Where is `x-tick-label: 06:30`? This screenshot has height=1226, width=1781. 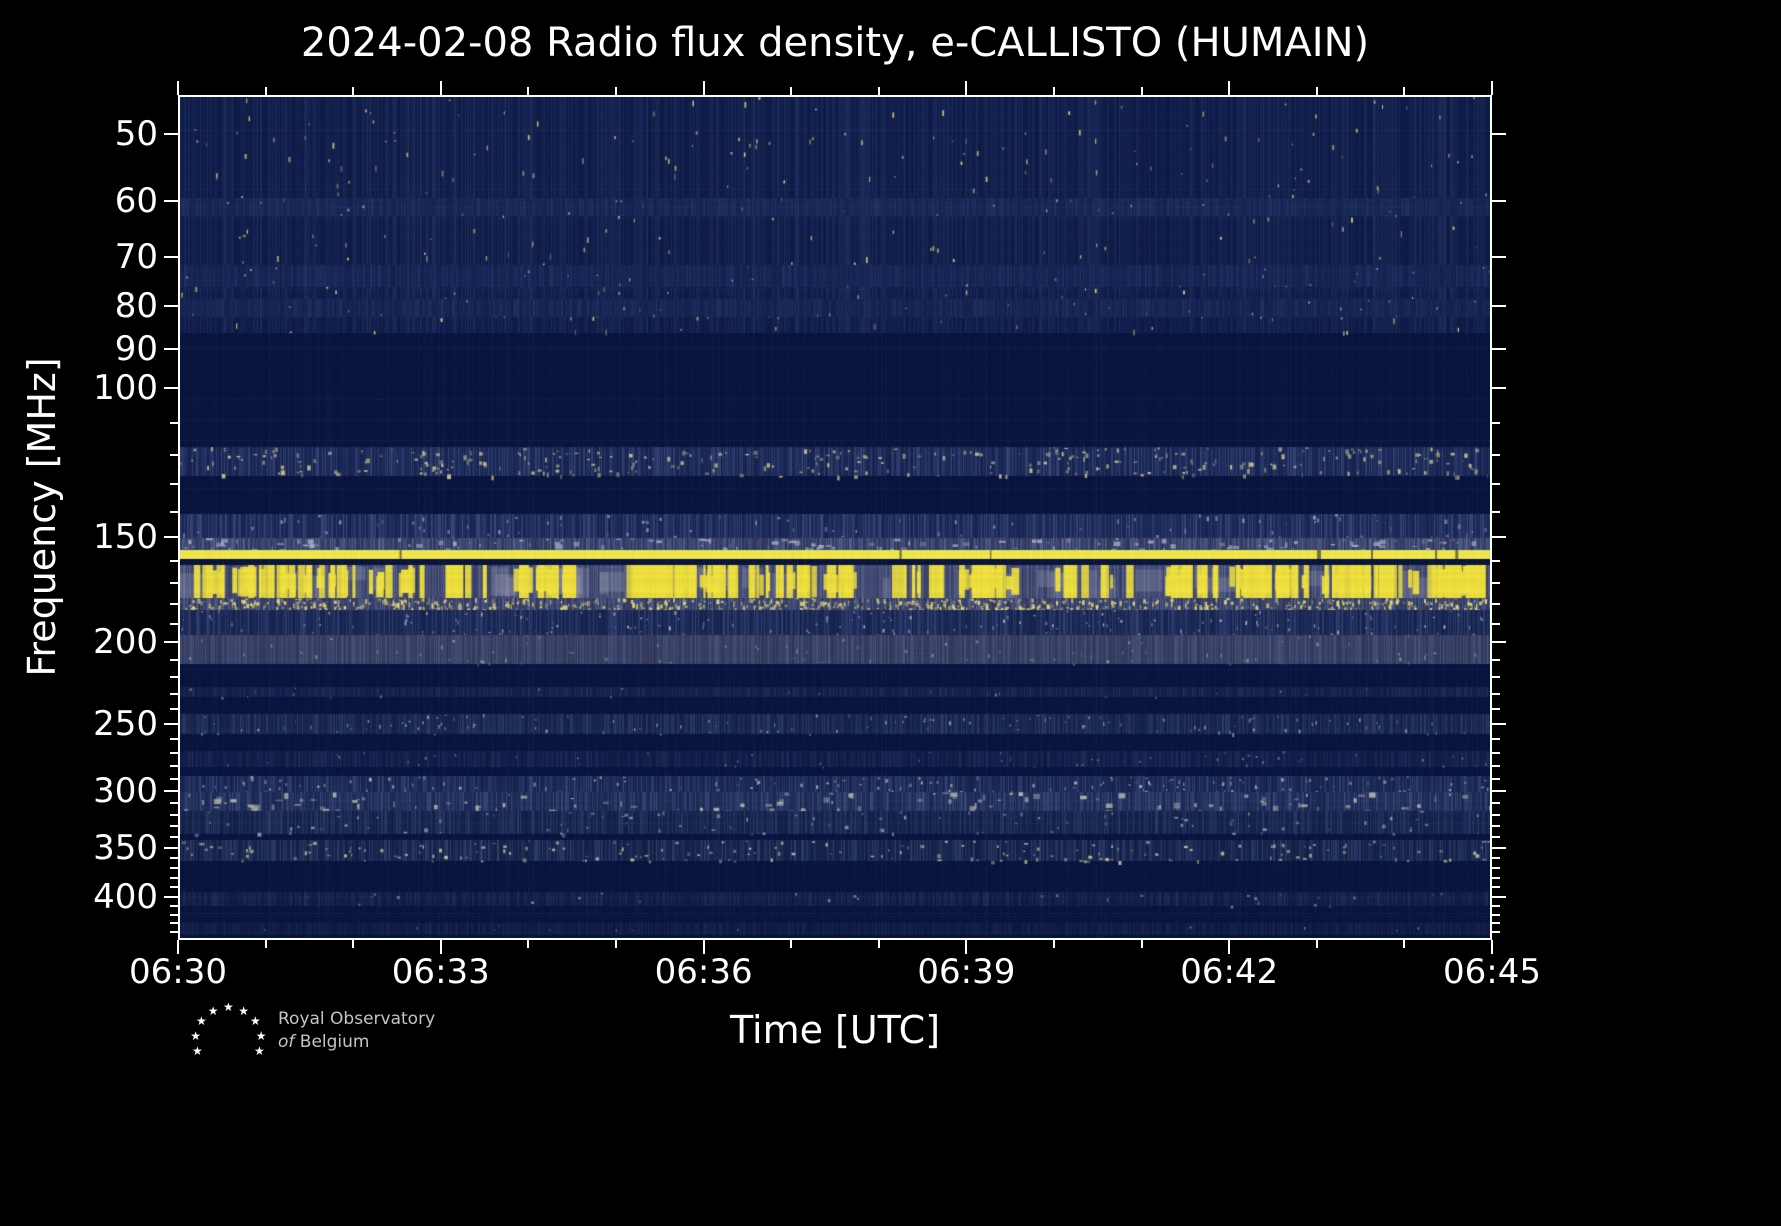 x-tick-label: 06:30 is located at coordinates (178, 972).